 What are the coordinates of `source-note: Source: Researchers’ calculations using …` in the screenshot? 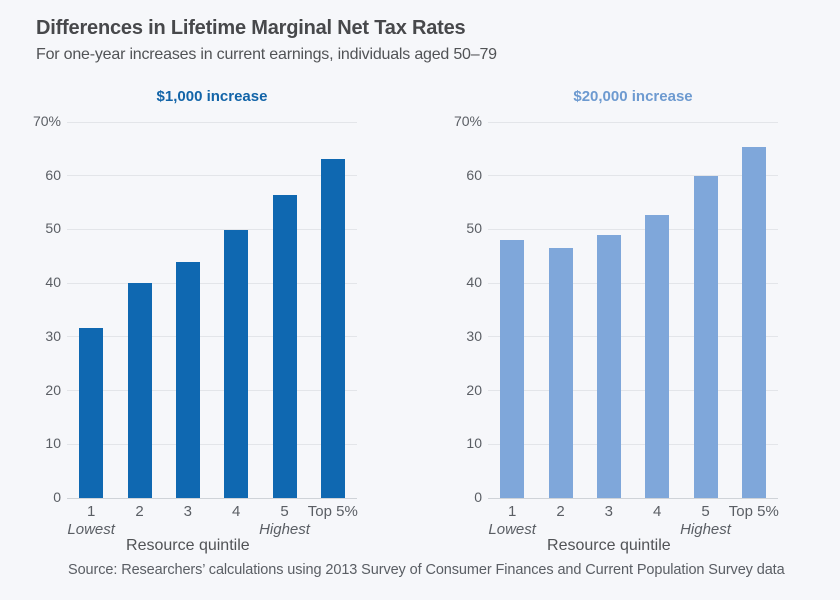 It's located at (426, 570).